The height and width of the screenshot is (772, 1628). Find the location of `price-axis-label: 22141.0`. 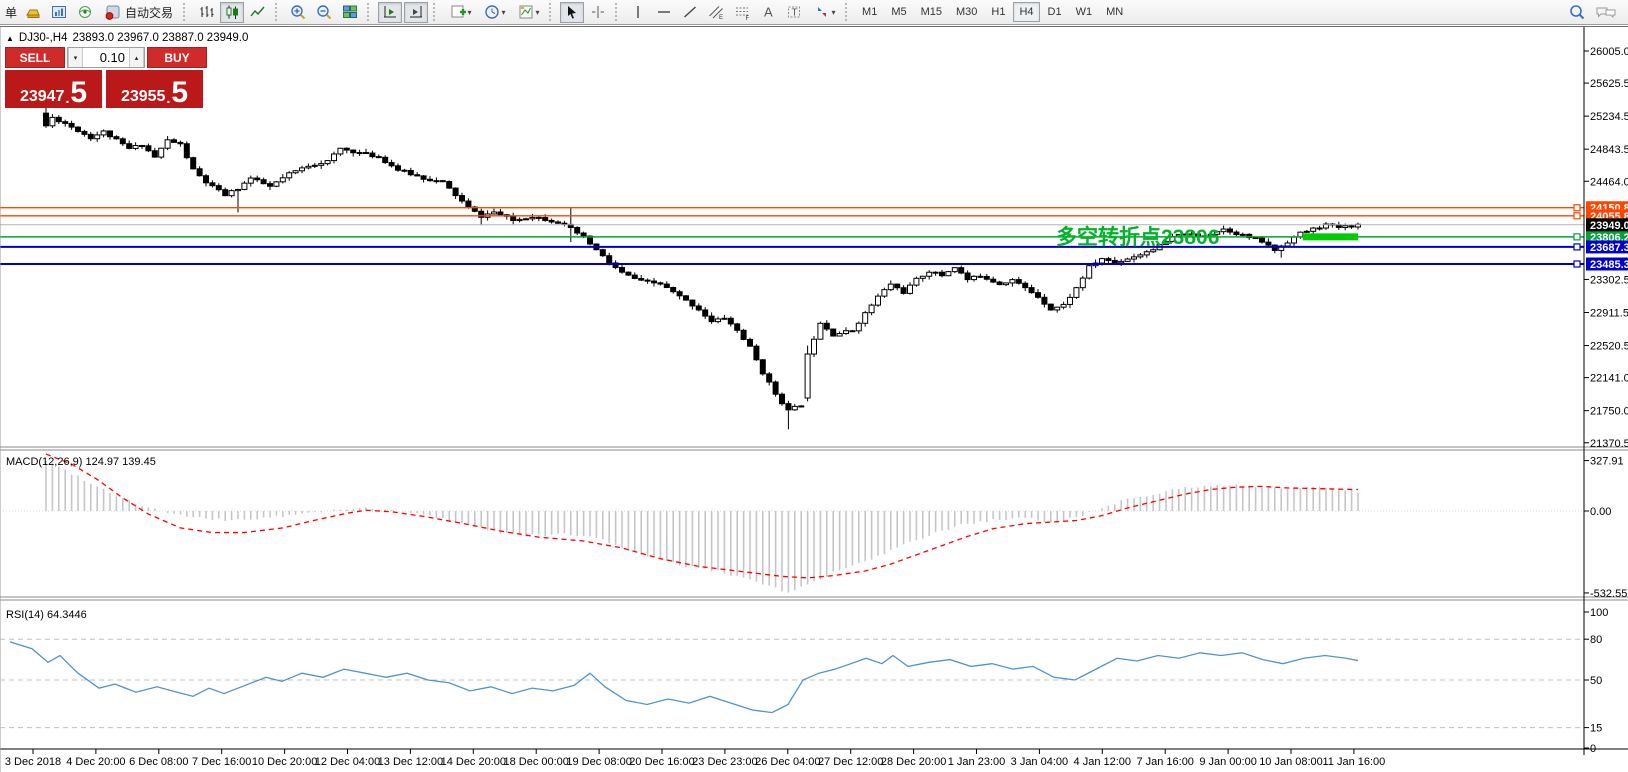

price-axis-label: 22141.0 is located at coordinates (1609, 379).